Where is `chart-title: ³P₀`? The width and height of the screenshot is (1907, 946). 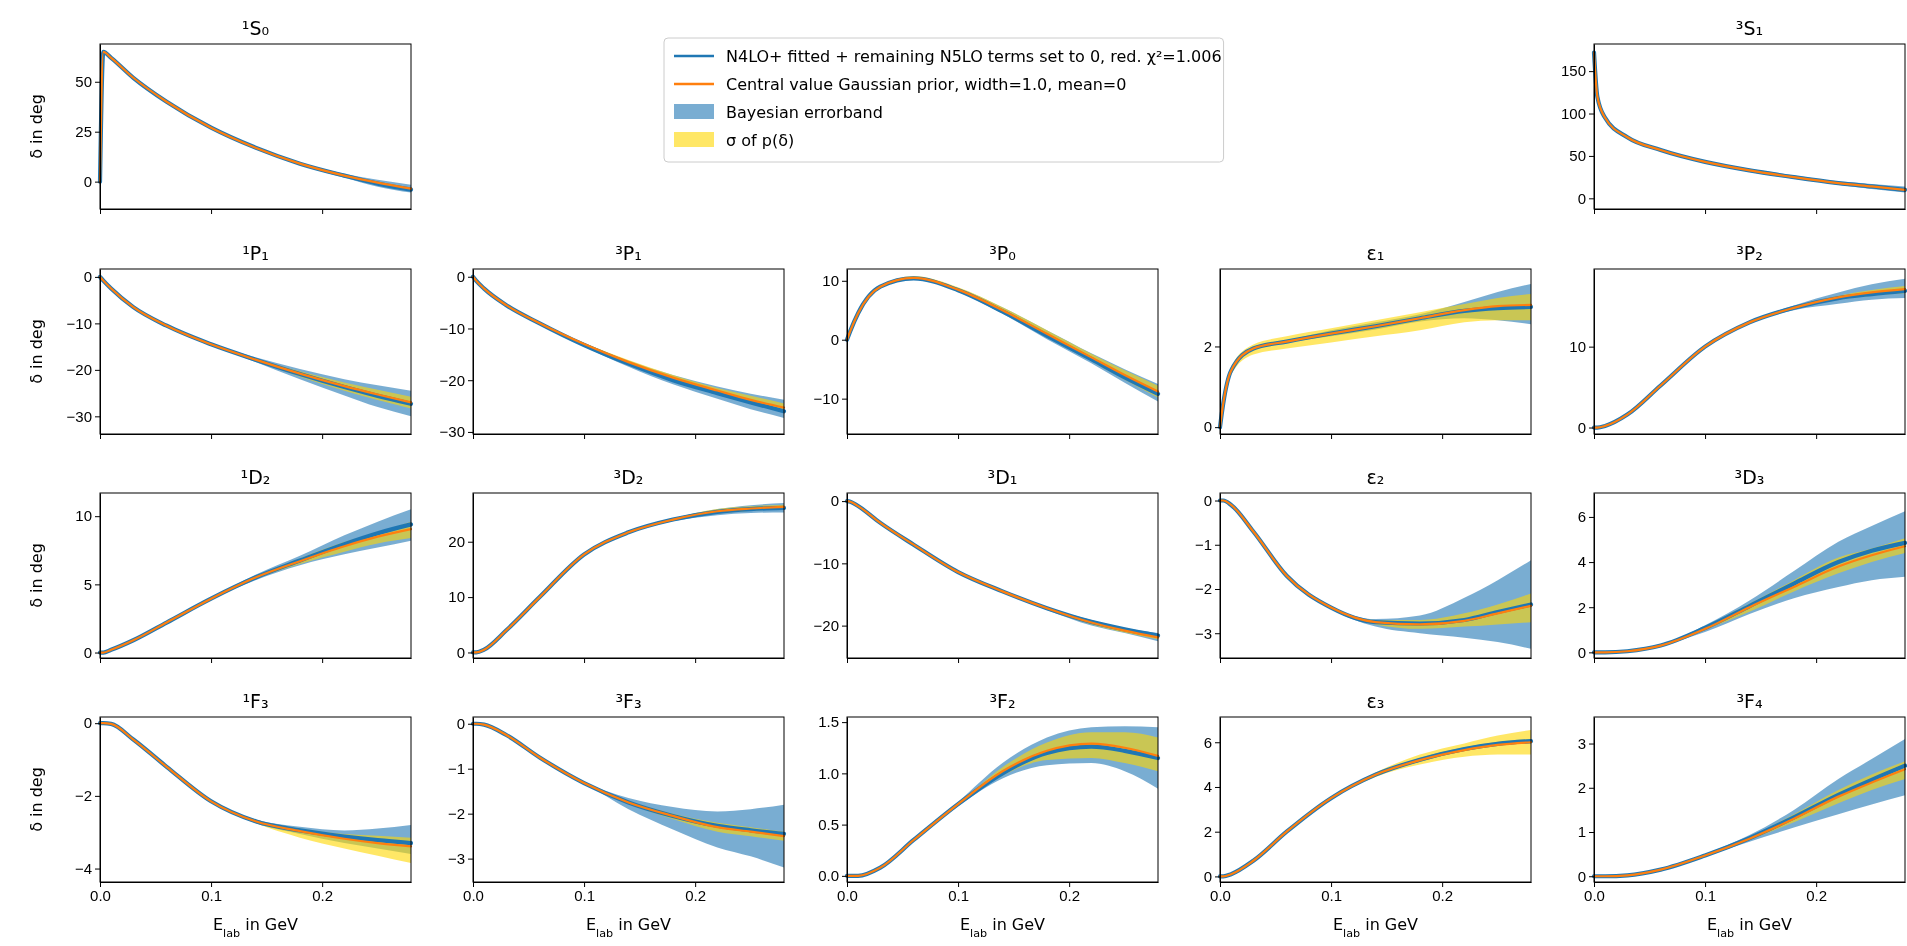
chart-title: ³P₀ is located at coordinates (1002, 253).